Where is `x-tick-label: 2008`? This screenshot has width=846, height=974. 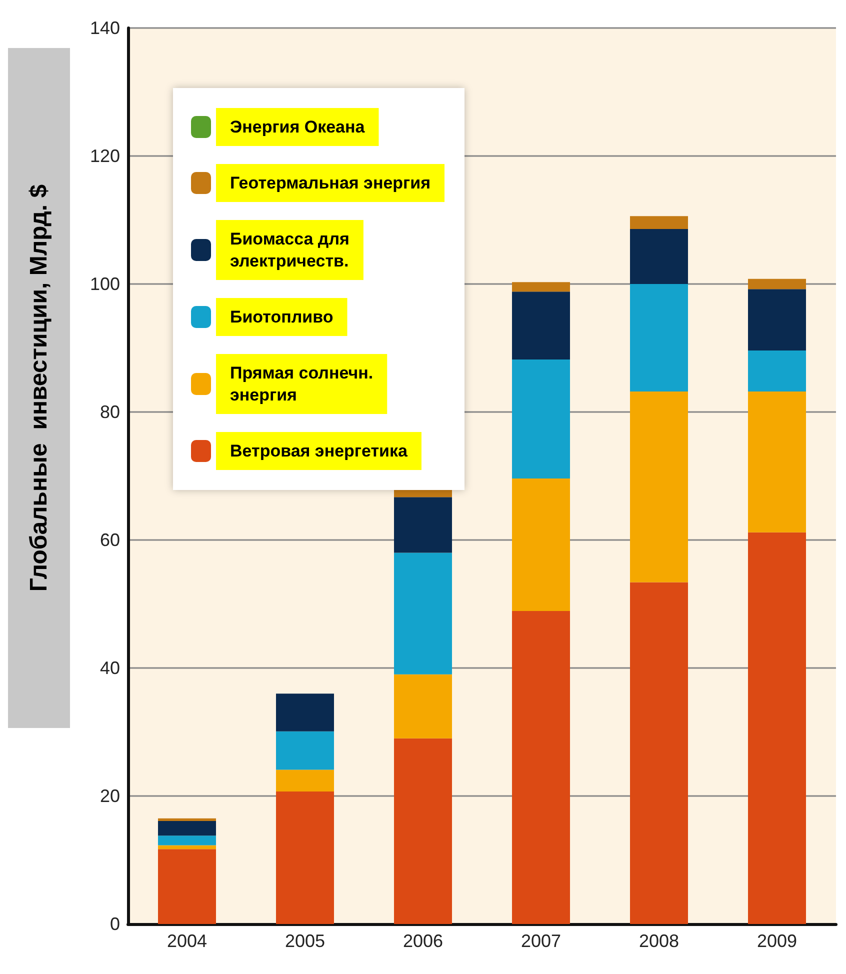 x-tick-label: 2008 is located at coordinates (659, 941).